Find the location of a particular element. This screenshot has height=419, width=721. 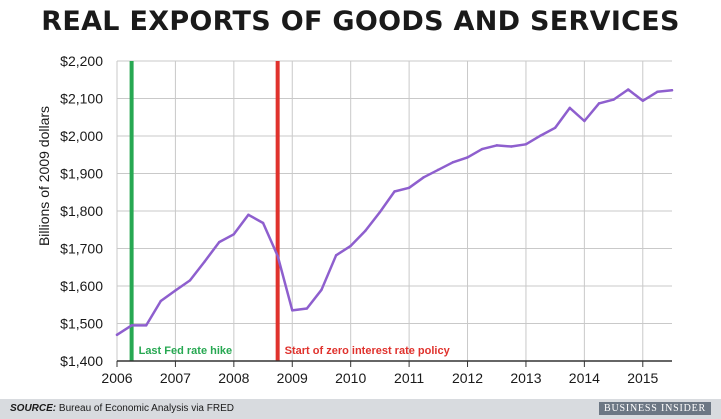

y-tick-label: $1,800 is located at coordinates (81, 211).